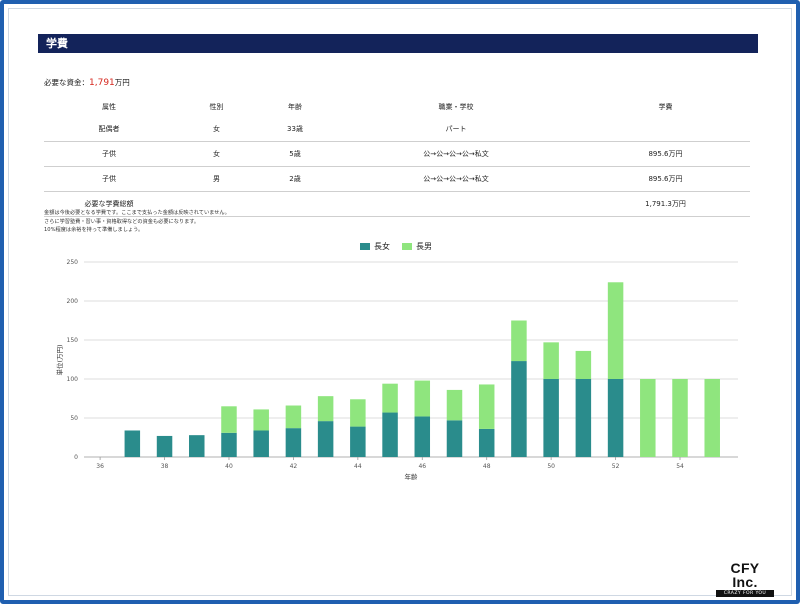 The width and height of the screenshot is (800, 604). Describe the element at coordinates (616, 466) in the screenshot. I see `x-tick-label: 52` at that location.